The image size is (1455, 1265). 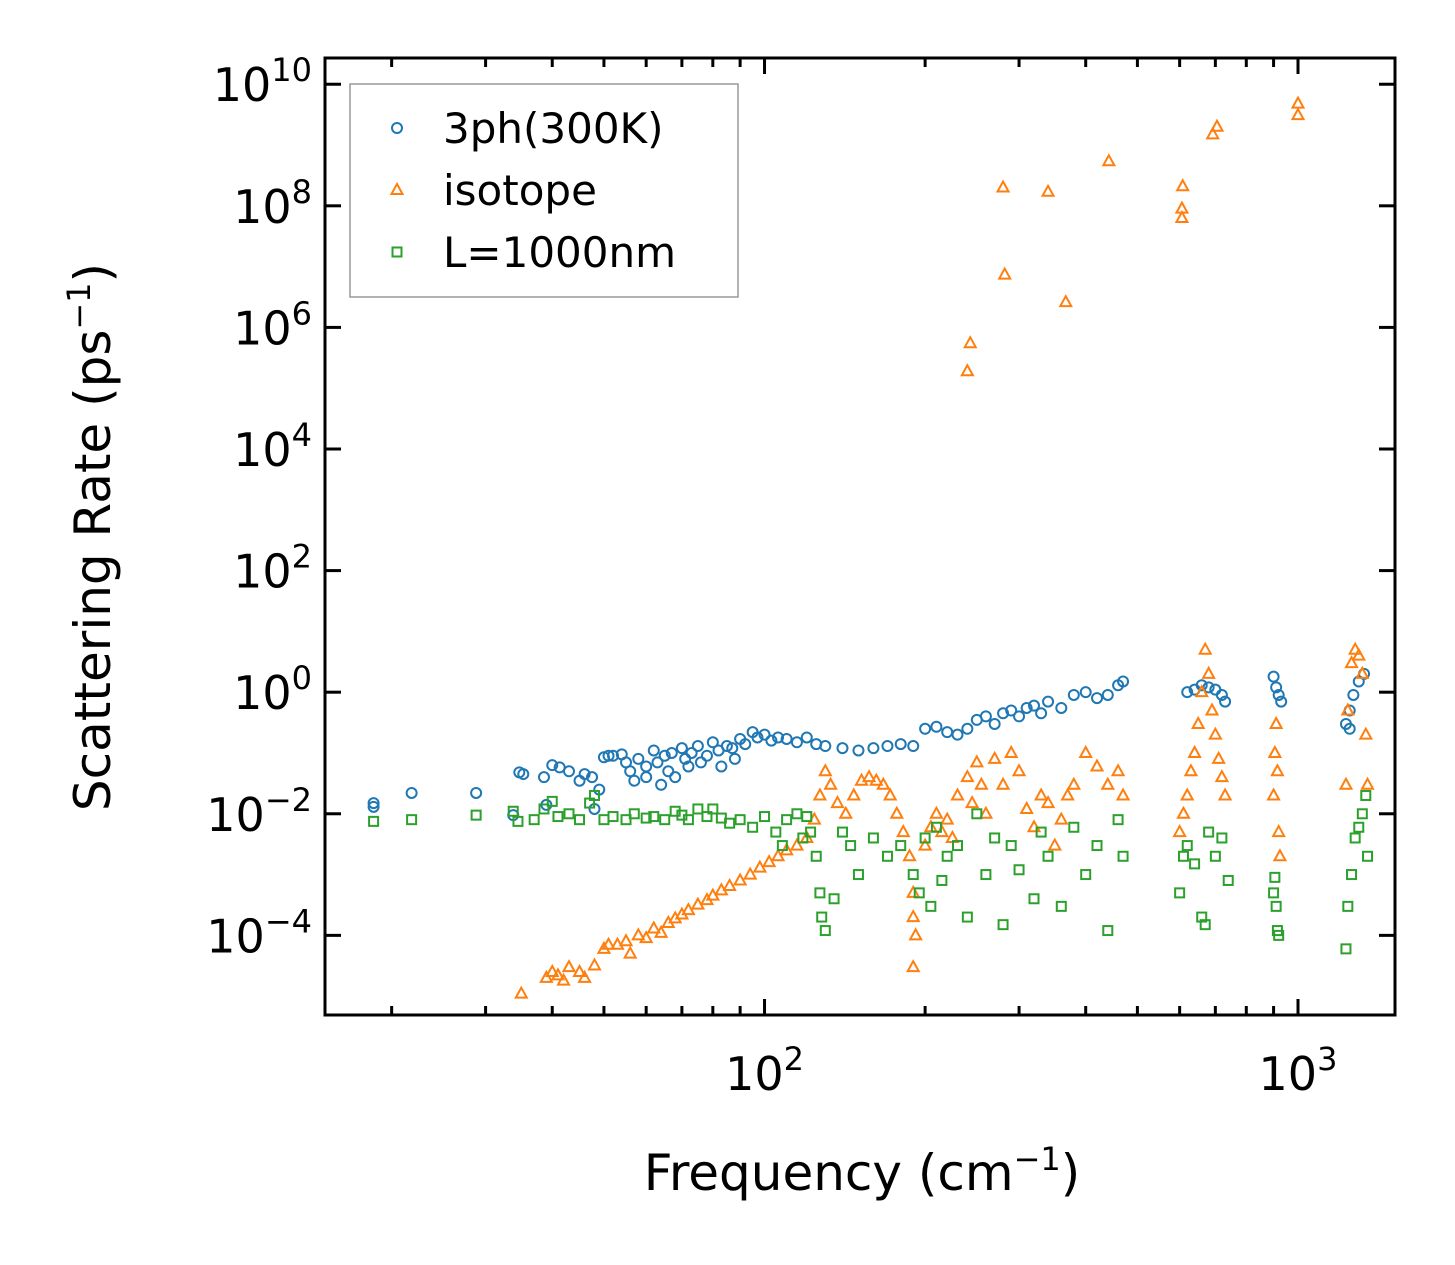 I want to click on series-3ph-300k-, so click(x=869, y=744).